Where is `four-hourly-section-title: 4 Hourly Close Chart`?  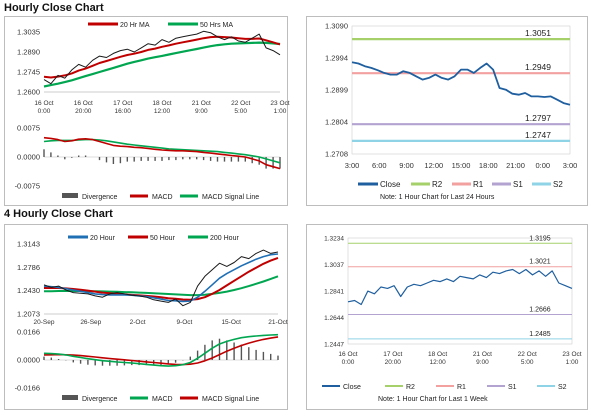 four-hourly-section-title: 4 Hourly Close Chart is located at coordinates (58, 214).